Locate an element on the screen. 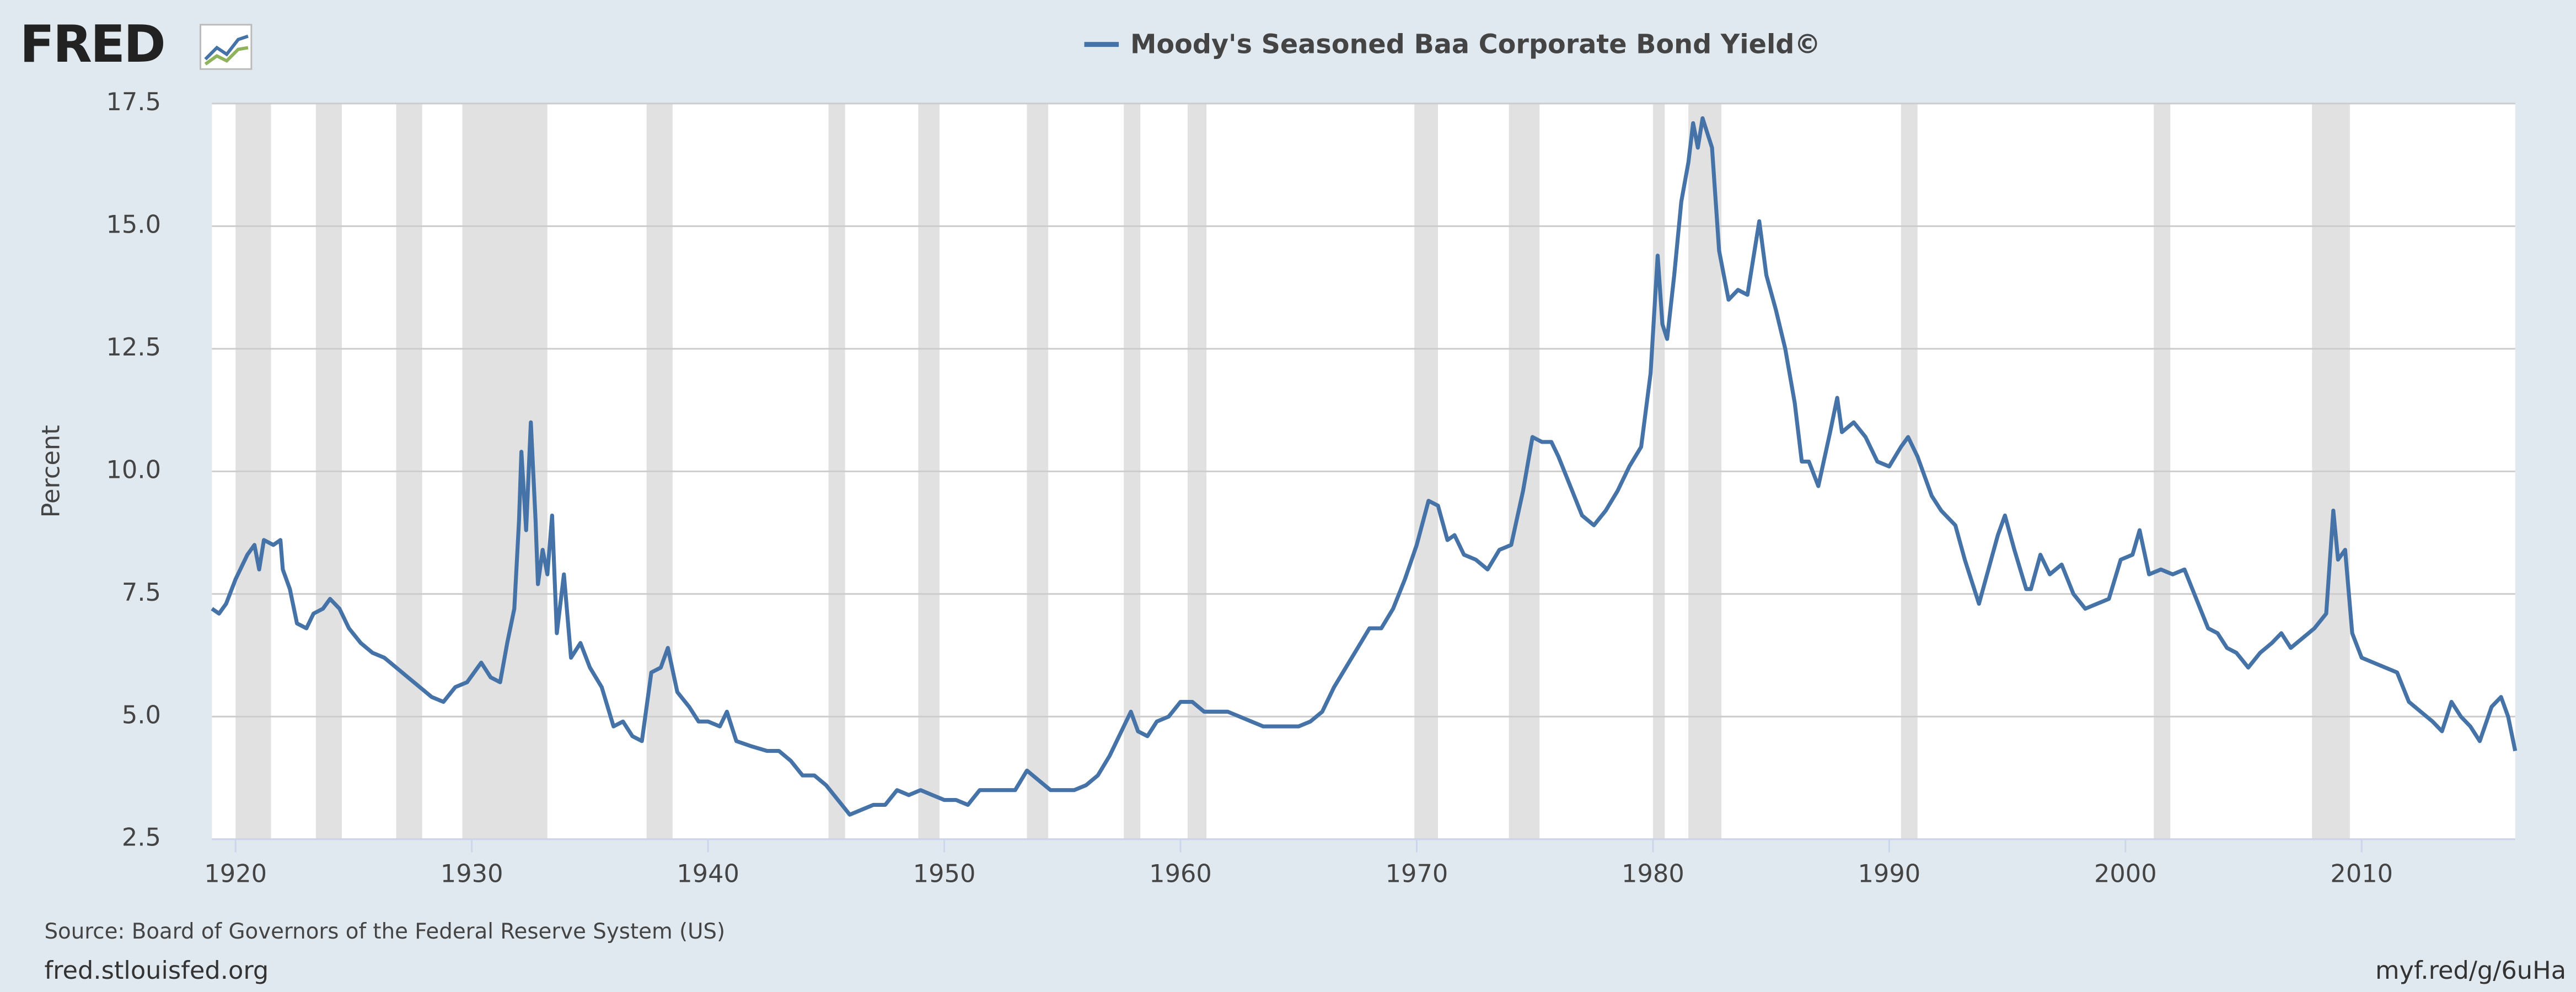 The height and width of the screenshot is (992, 2576). short-url: myf.red/g/6uHa is located at coordinates (2471, 970).